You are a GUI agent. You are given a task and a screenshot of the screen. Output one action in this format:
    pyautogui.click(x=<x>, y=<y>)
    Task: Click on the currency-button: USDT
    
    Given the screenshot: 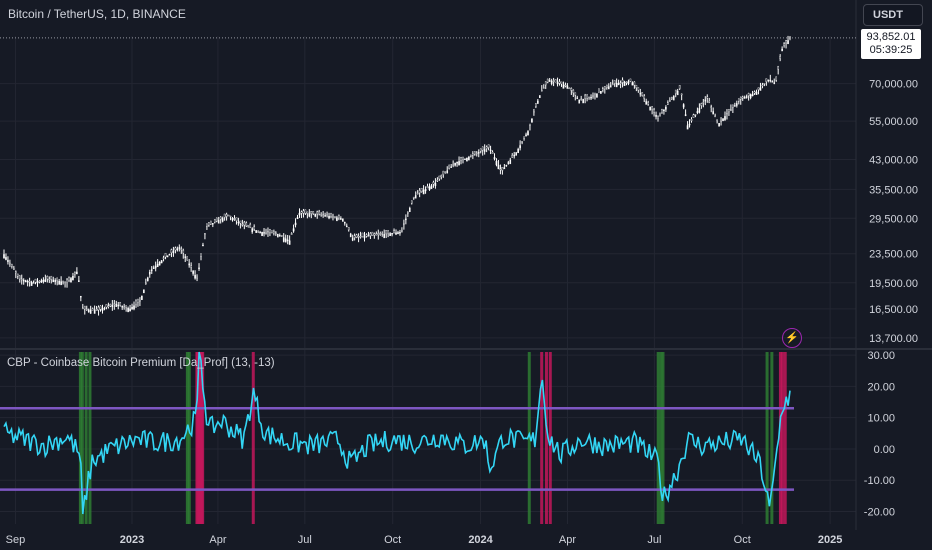 What is the action you would take?
    pyautogui.click(x=893, y=15)
    